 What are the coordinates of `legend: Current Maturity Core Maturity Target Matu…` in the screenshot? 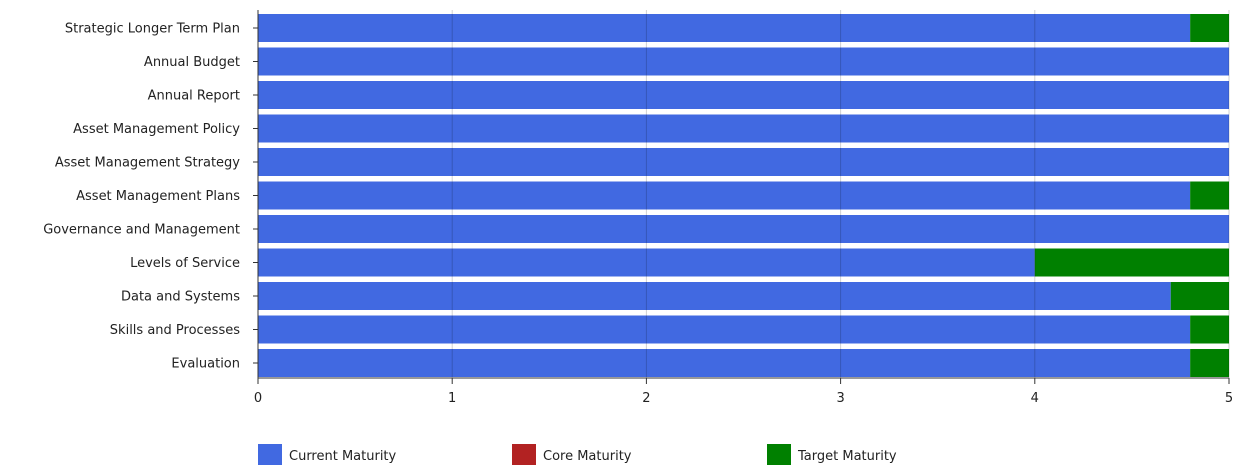 It's located at (577, 454).